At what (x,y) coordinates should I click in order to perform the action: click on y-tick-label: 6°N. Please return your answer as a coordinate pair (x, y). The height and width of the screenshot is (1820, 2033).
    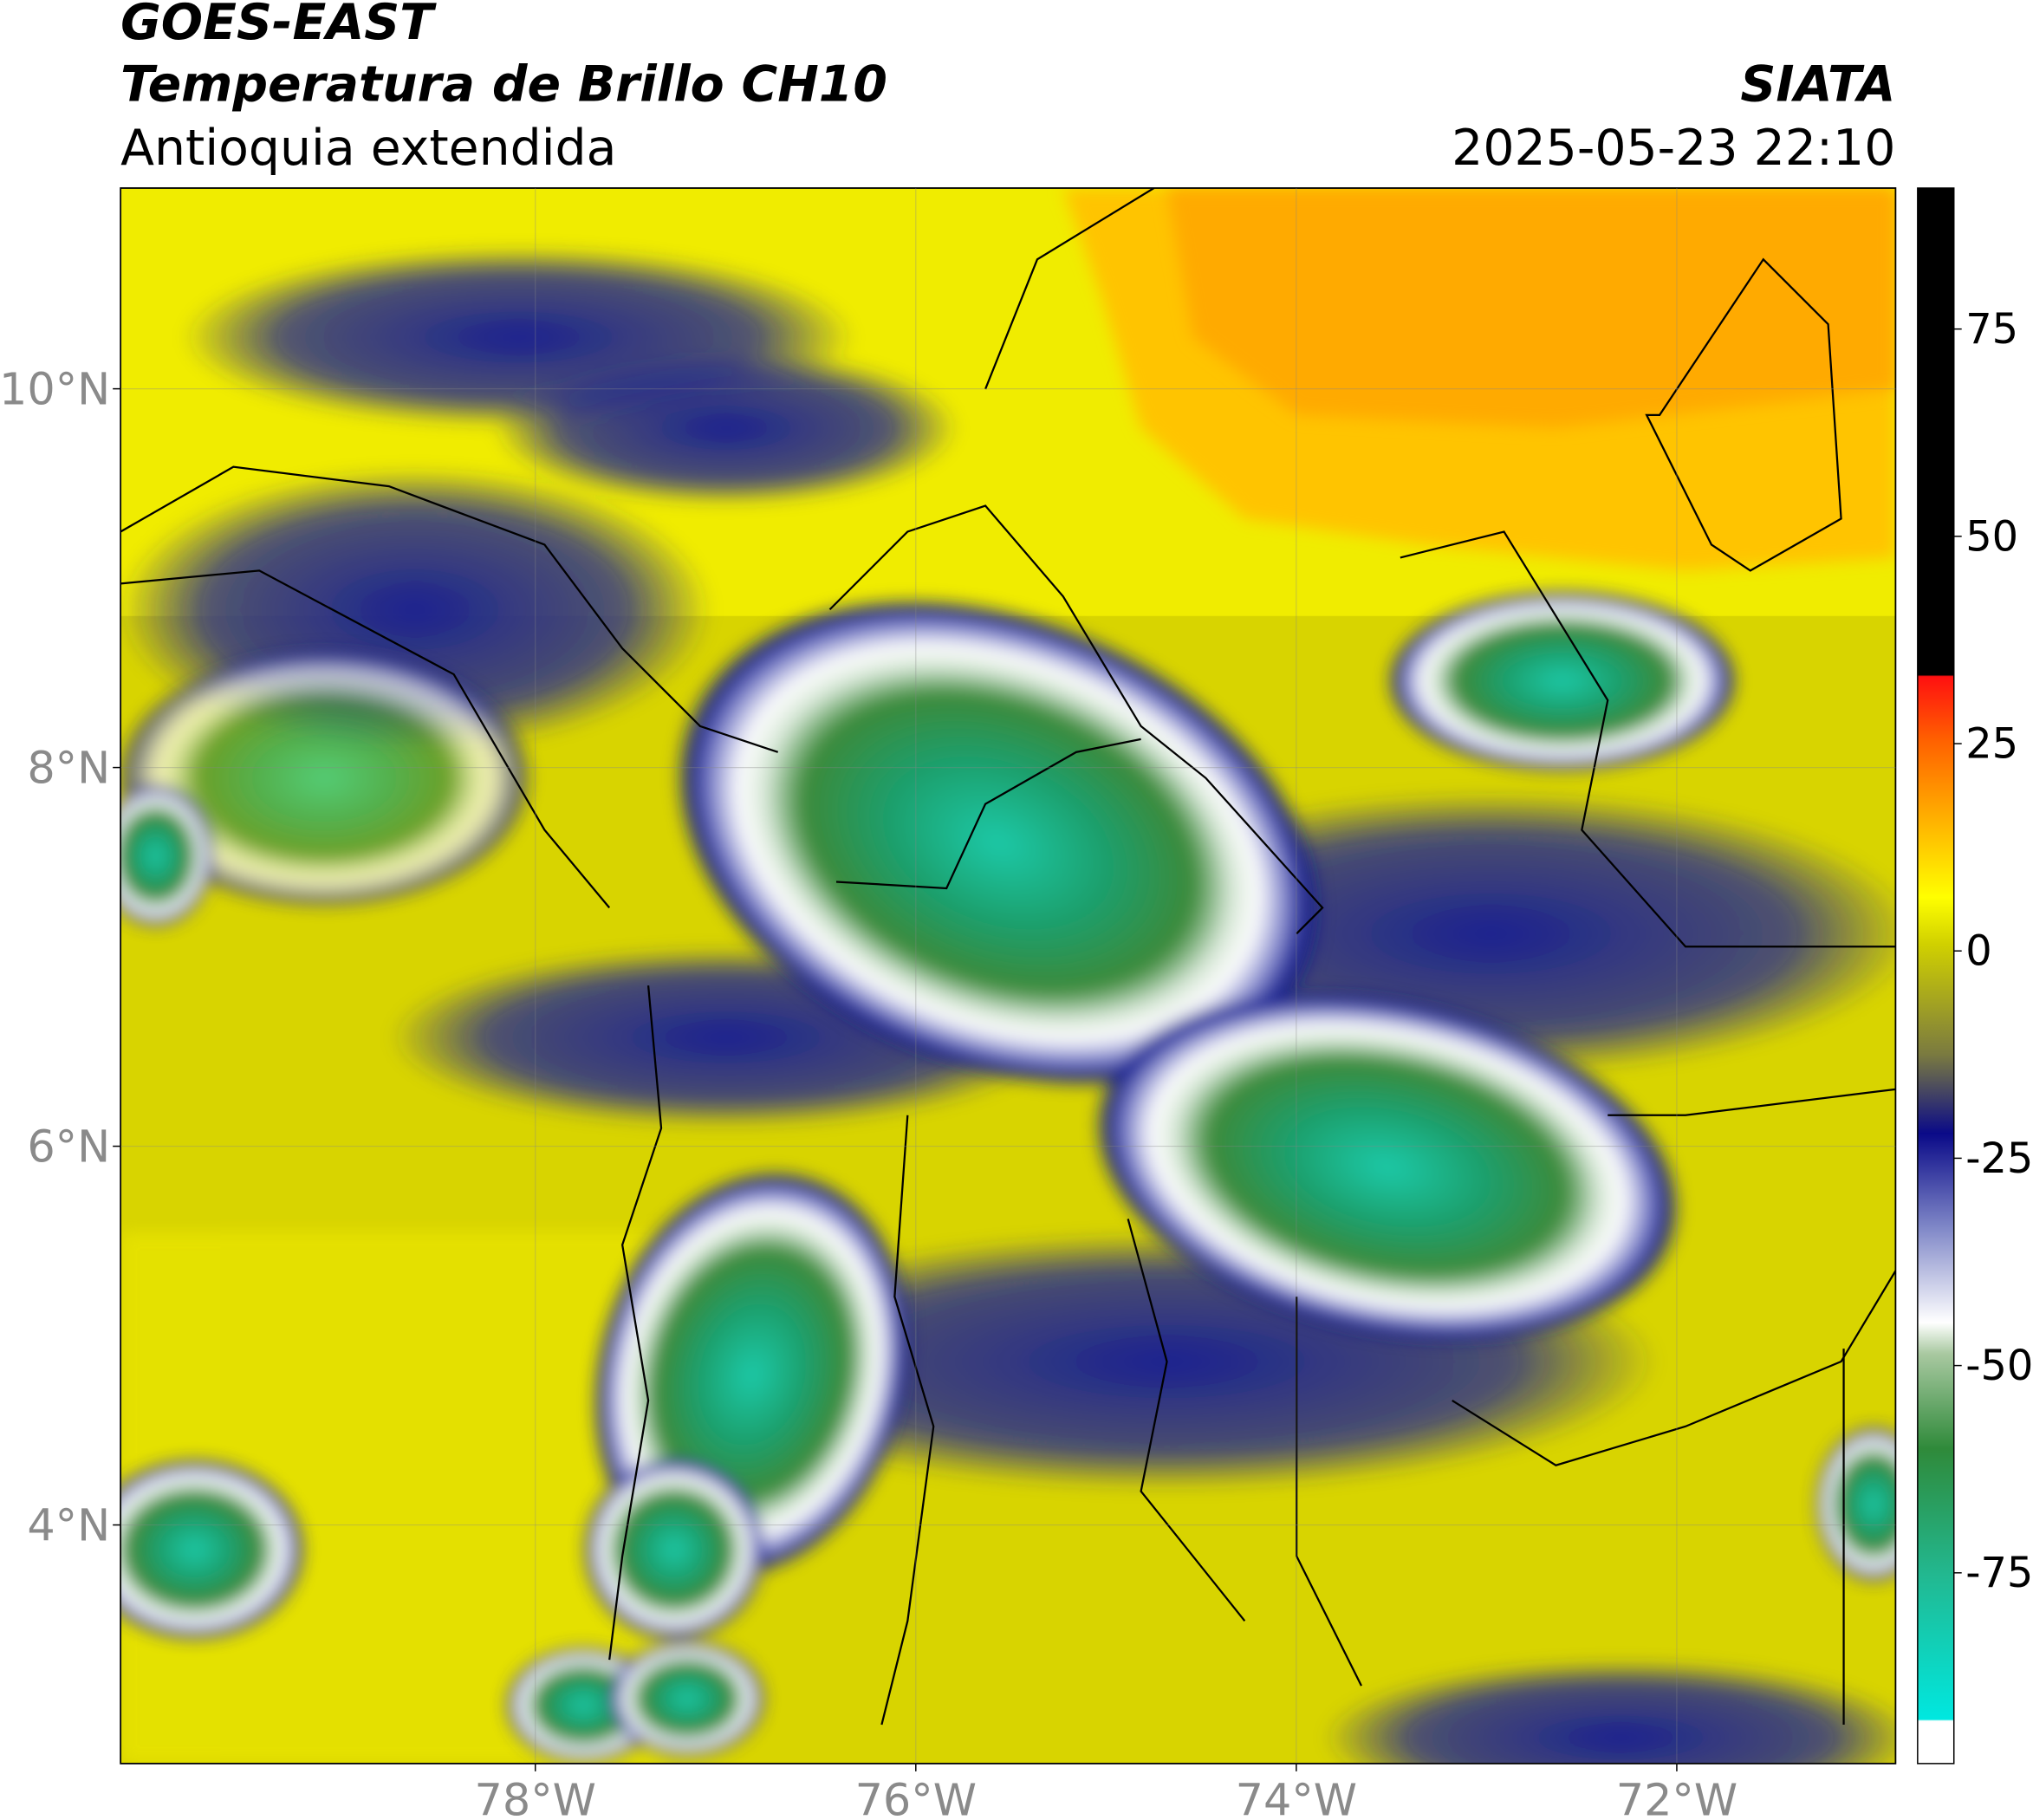
    Looking at the image, I should click on (68, 1147).